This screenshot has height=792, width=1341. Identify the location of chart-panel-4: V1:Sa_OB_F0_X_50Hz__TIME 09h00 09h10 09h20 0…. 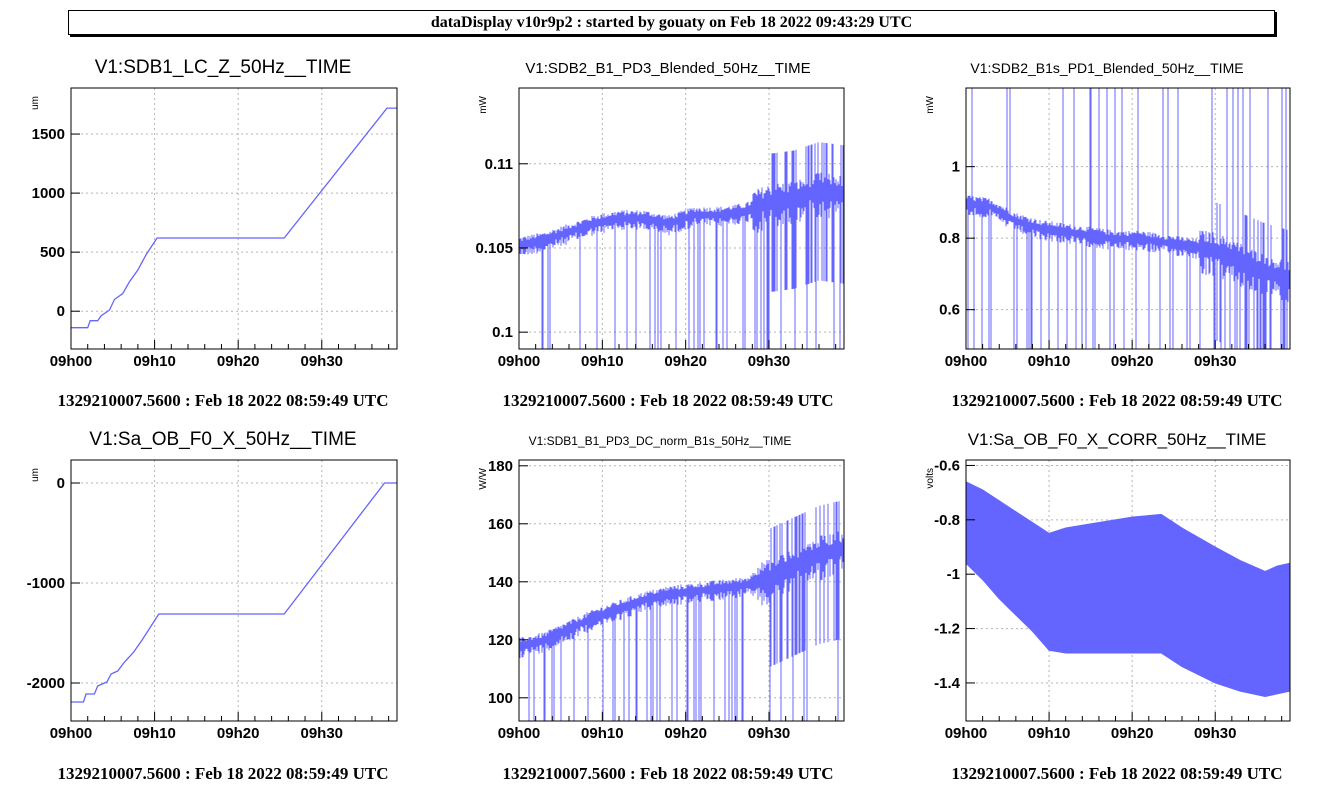
(212, 606).